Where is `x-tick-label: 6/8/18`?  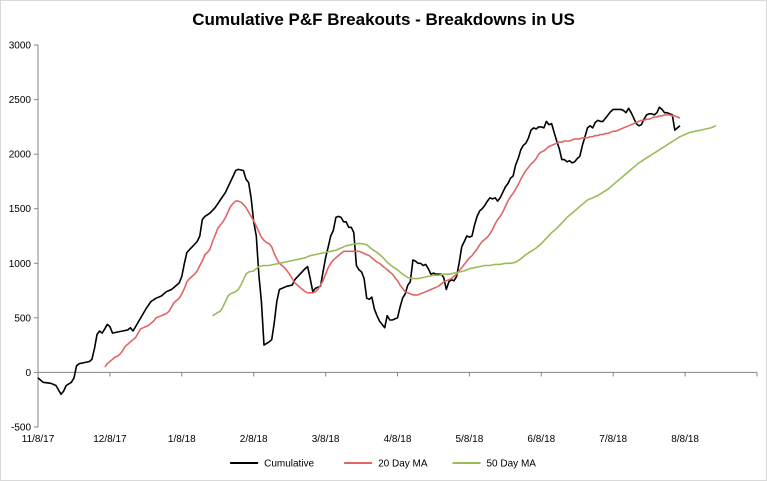
x-tick-label: 6/8/18 is located at coordinates (541, 439).